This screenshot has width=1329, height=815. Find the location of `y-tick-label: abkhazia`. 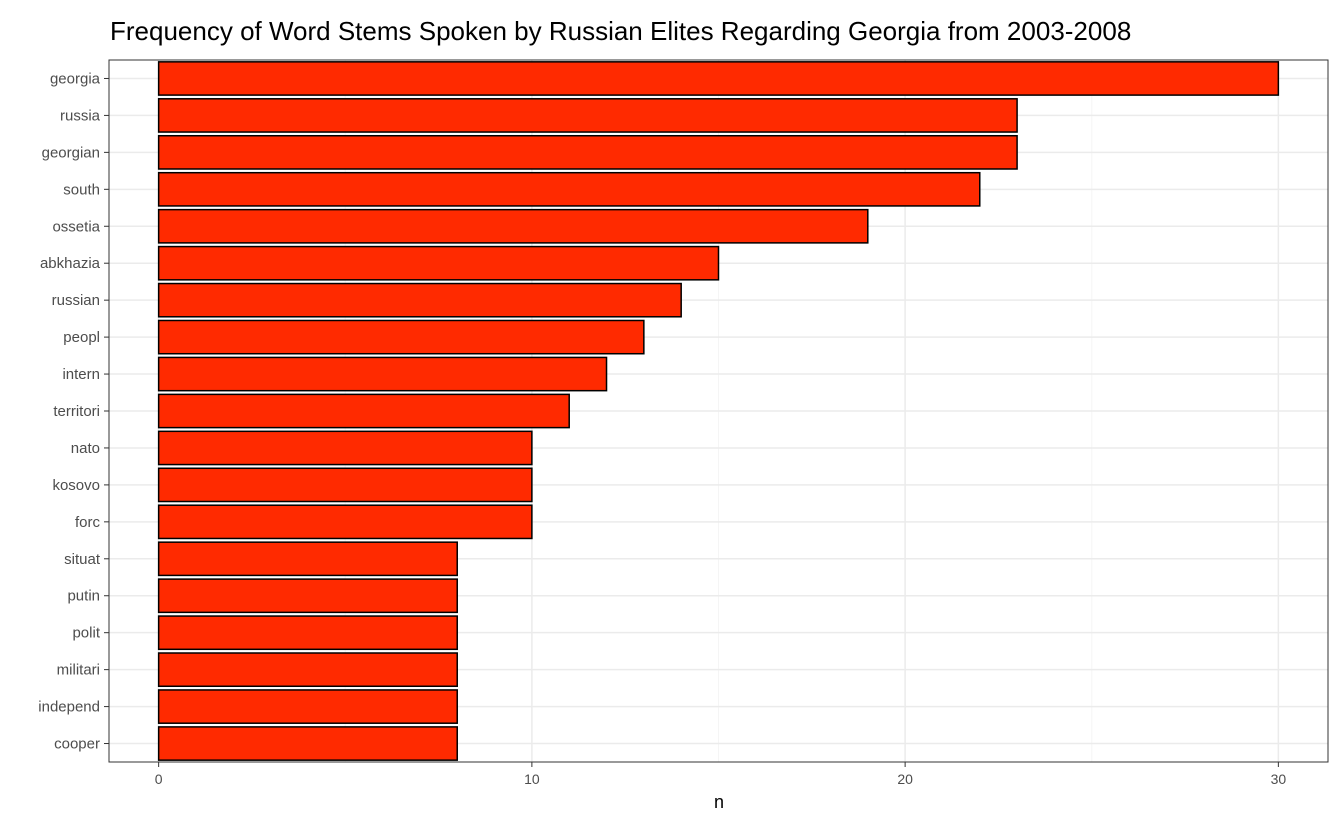

y-tick-label: abkhazia is located at coordinates (70, 263).